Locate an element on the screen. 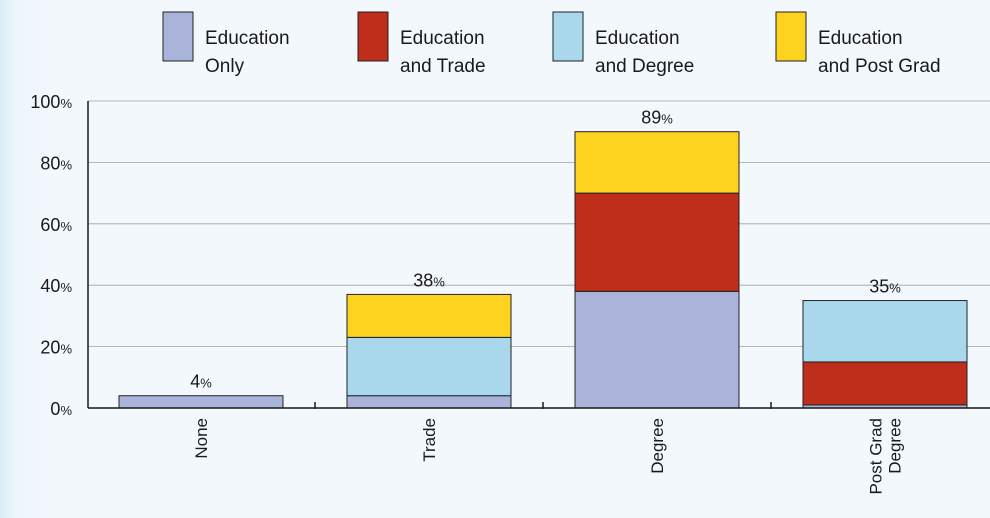  legend-item: Education and Trade is located at coordinates (421, 44).